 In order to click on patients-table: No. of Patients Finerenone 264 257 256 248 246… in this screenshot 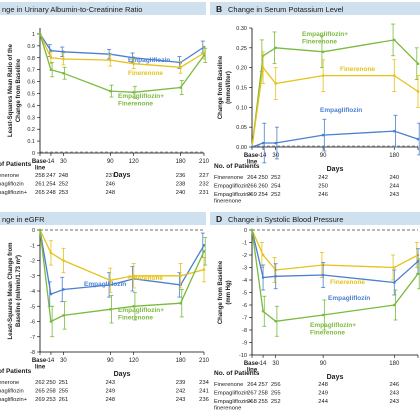, I will do `click(306, 391)`.